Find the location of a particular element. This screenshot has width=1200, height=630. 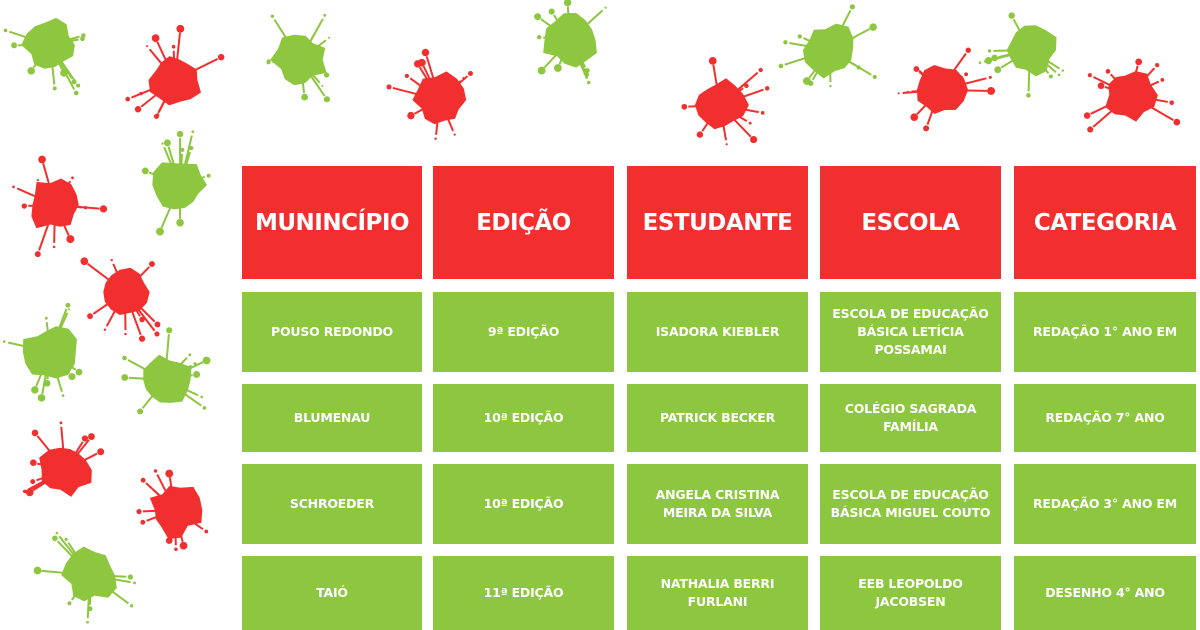

cell-estudante: ANGELA CRISTINA MEIRA DA SILVA is located at coordinates (717, 504).